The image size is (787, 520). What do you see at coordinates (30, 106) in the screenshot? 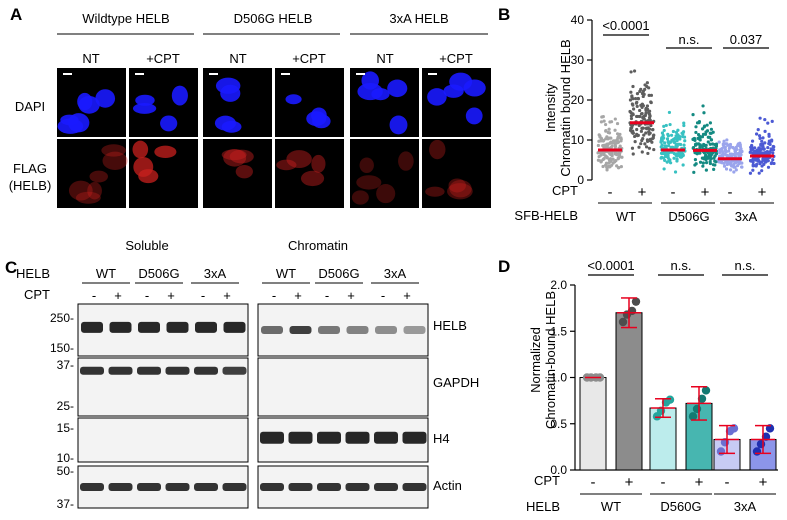
I see `panel-a-row-label: DAPI` at bounding box center [30, 106].